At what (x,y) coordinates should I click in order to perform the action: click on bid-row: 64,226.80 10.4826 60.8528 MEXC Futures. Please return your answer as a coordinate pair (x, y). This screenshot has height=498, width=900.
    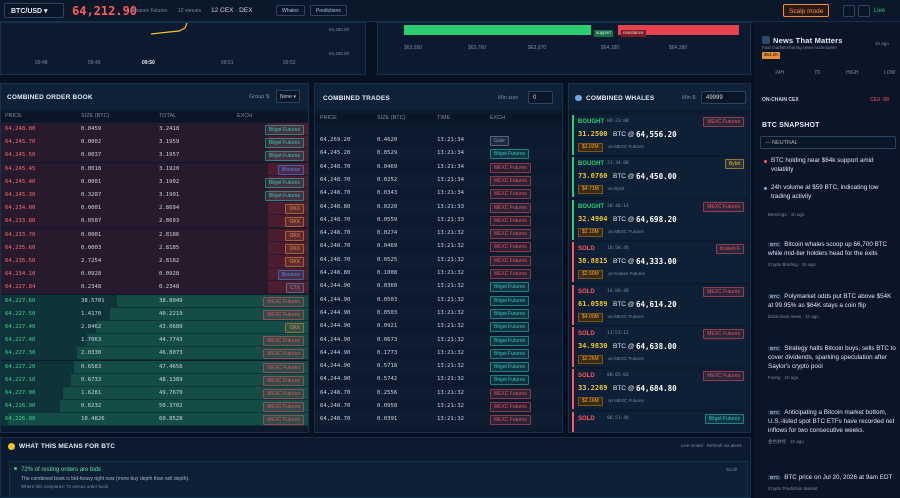
    Looking at the image, I should click on (154, 420).